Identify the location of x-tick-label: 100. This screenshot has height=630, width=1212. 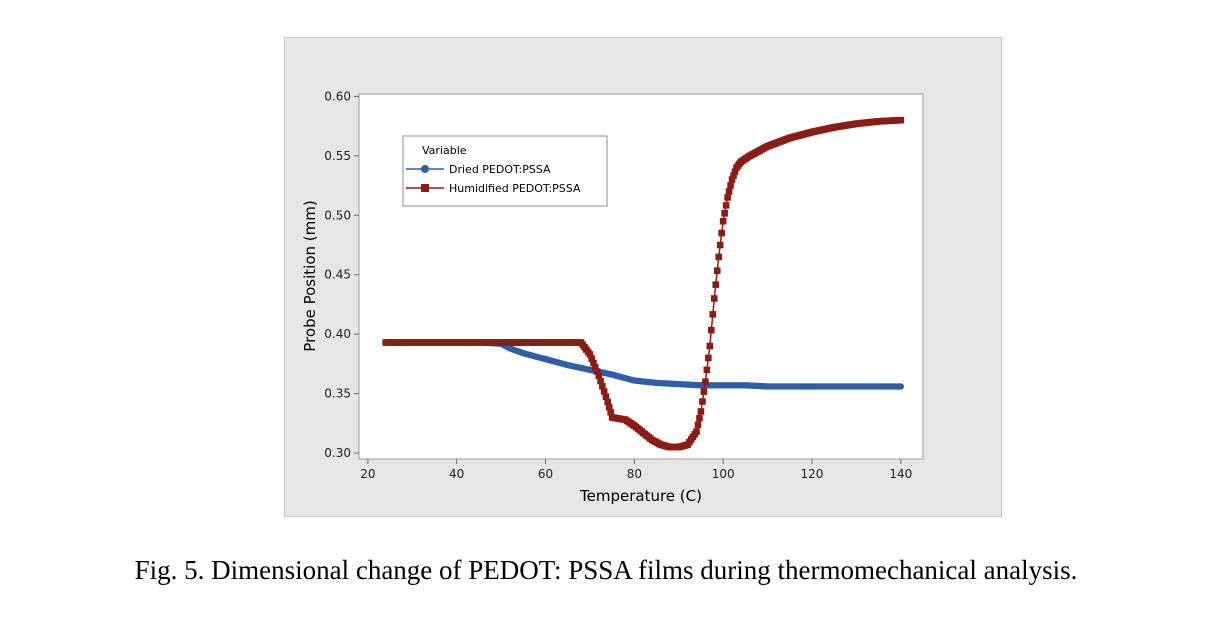
(723, 474).